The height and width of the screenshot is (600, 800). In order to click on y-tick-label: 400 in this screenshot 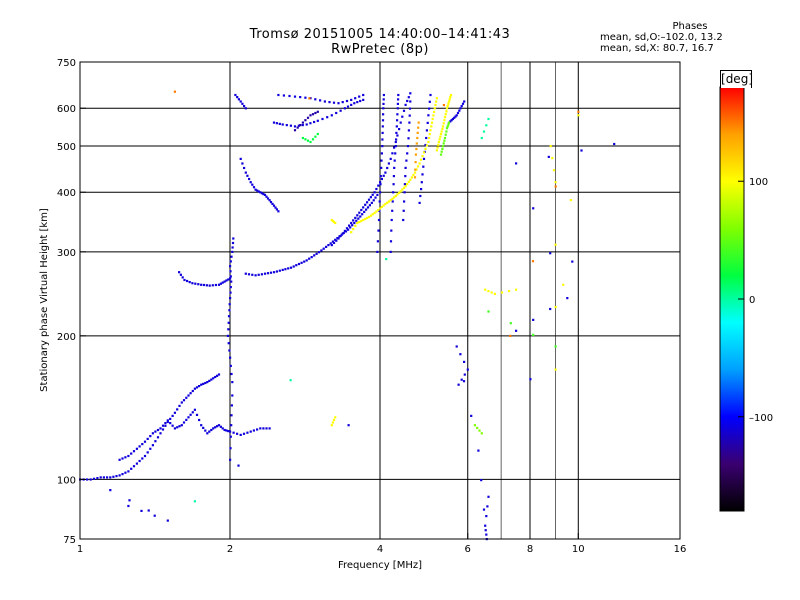, I will do `click(66, 193)`.